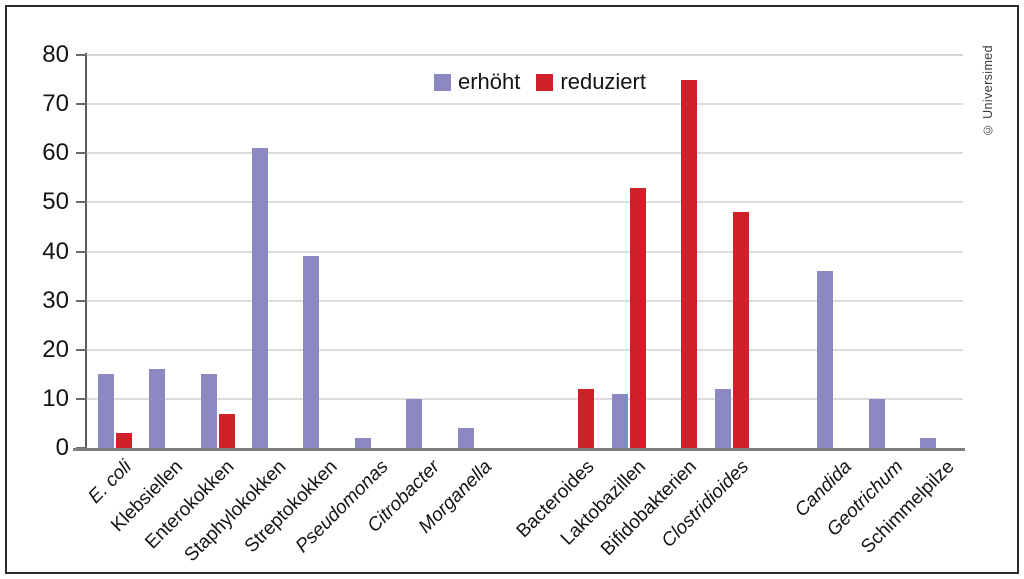  What do you see at coordinates (55, 202) in the screenshot?
I see `y-tick-label-50: 50` at bounding box center [55, 202].